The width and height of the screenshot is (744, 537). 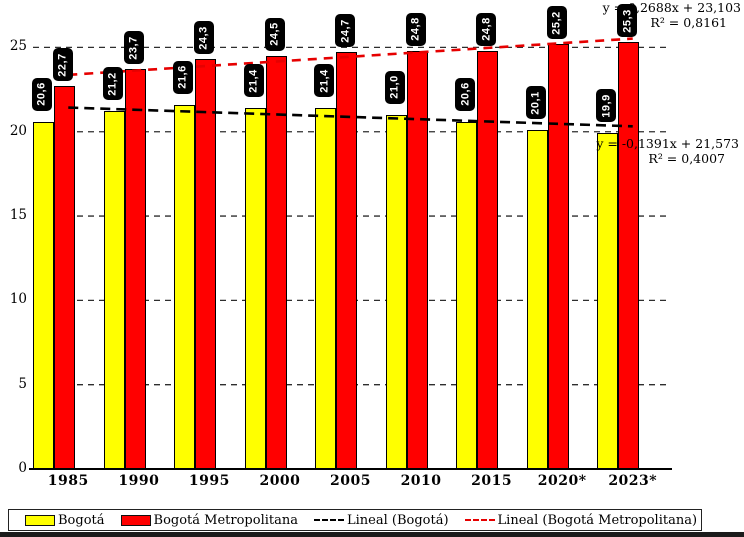 What do you see at coordinates (667, 143) in the screenshot?
I see `equation-text: y = -0,1391x + 21,573` at bounding box center [667, 143].